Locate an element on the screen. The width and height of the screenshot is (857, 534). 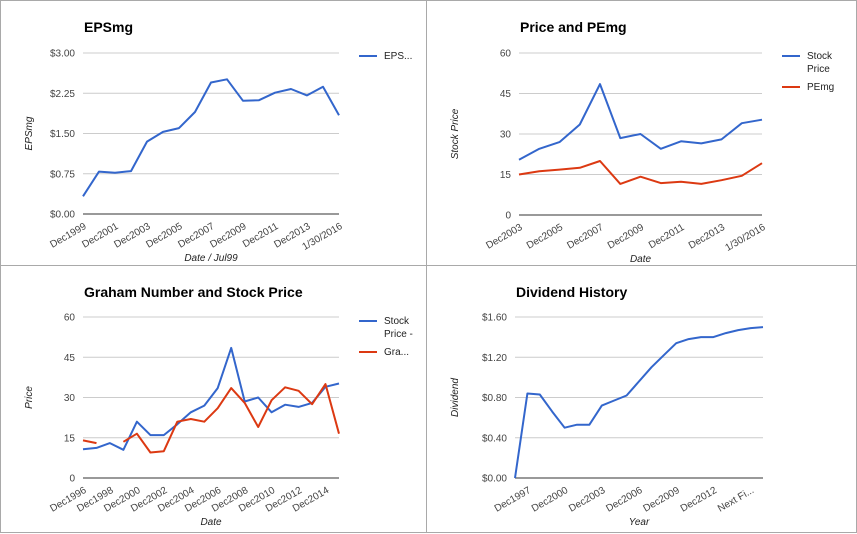
x-tick-label: Dec2000 is located at coordinates (550, 500).